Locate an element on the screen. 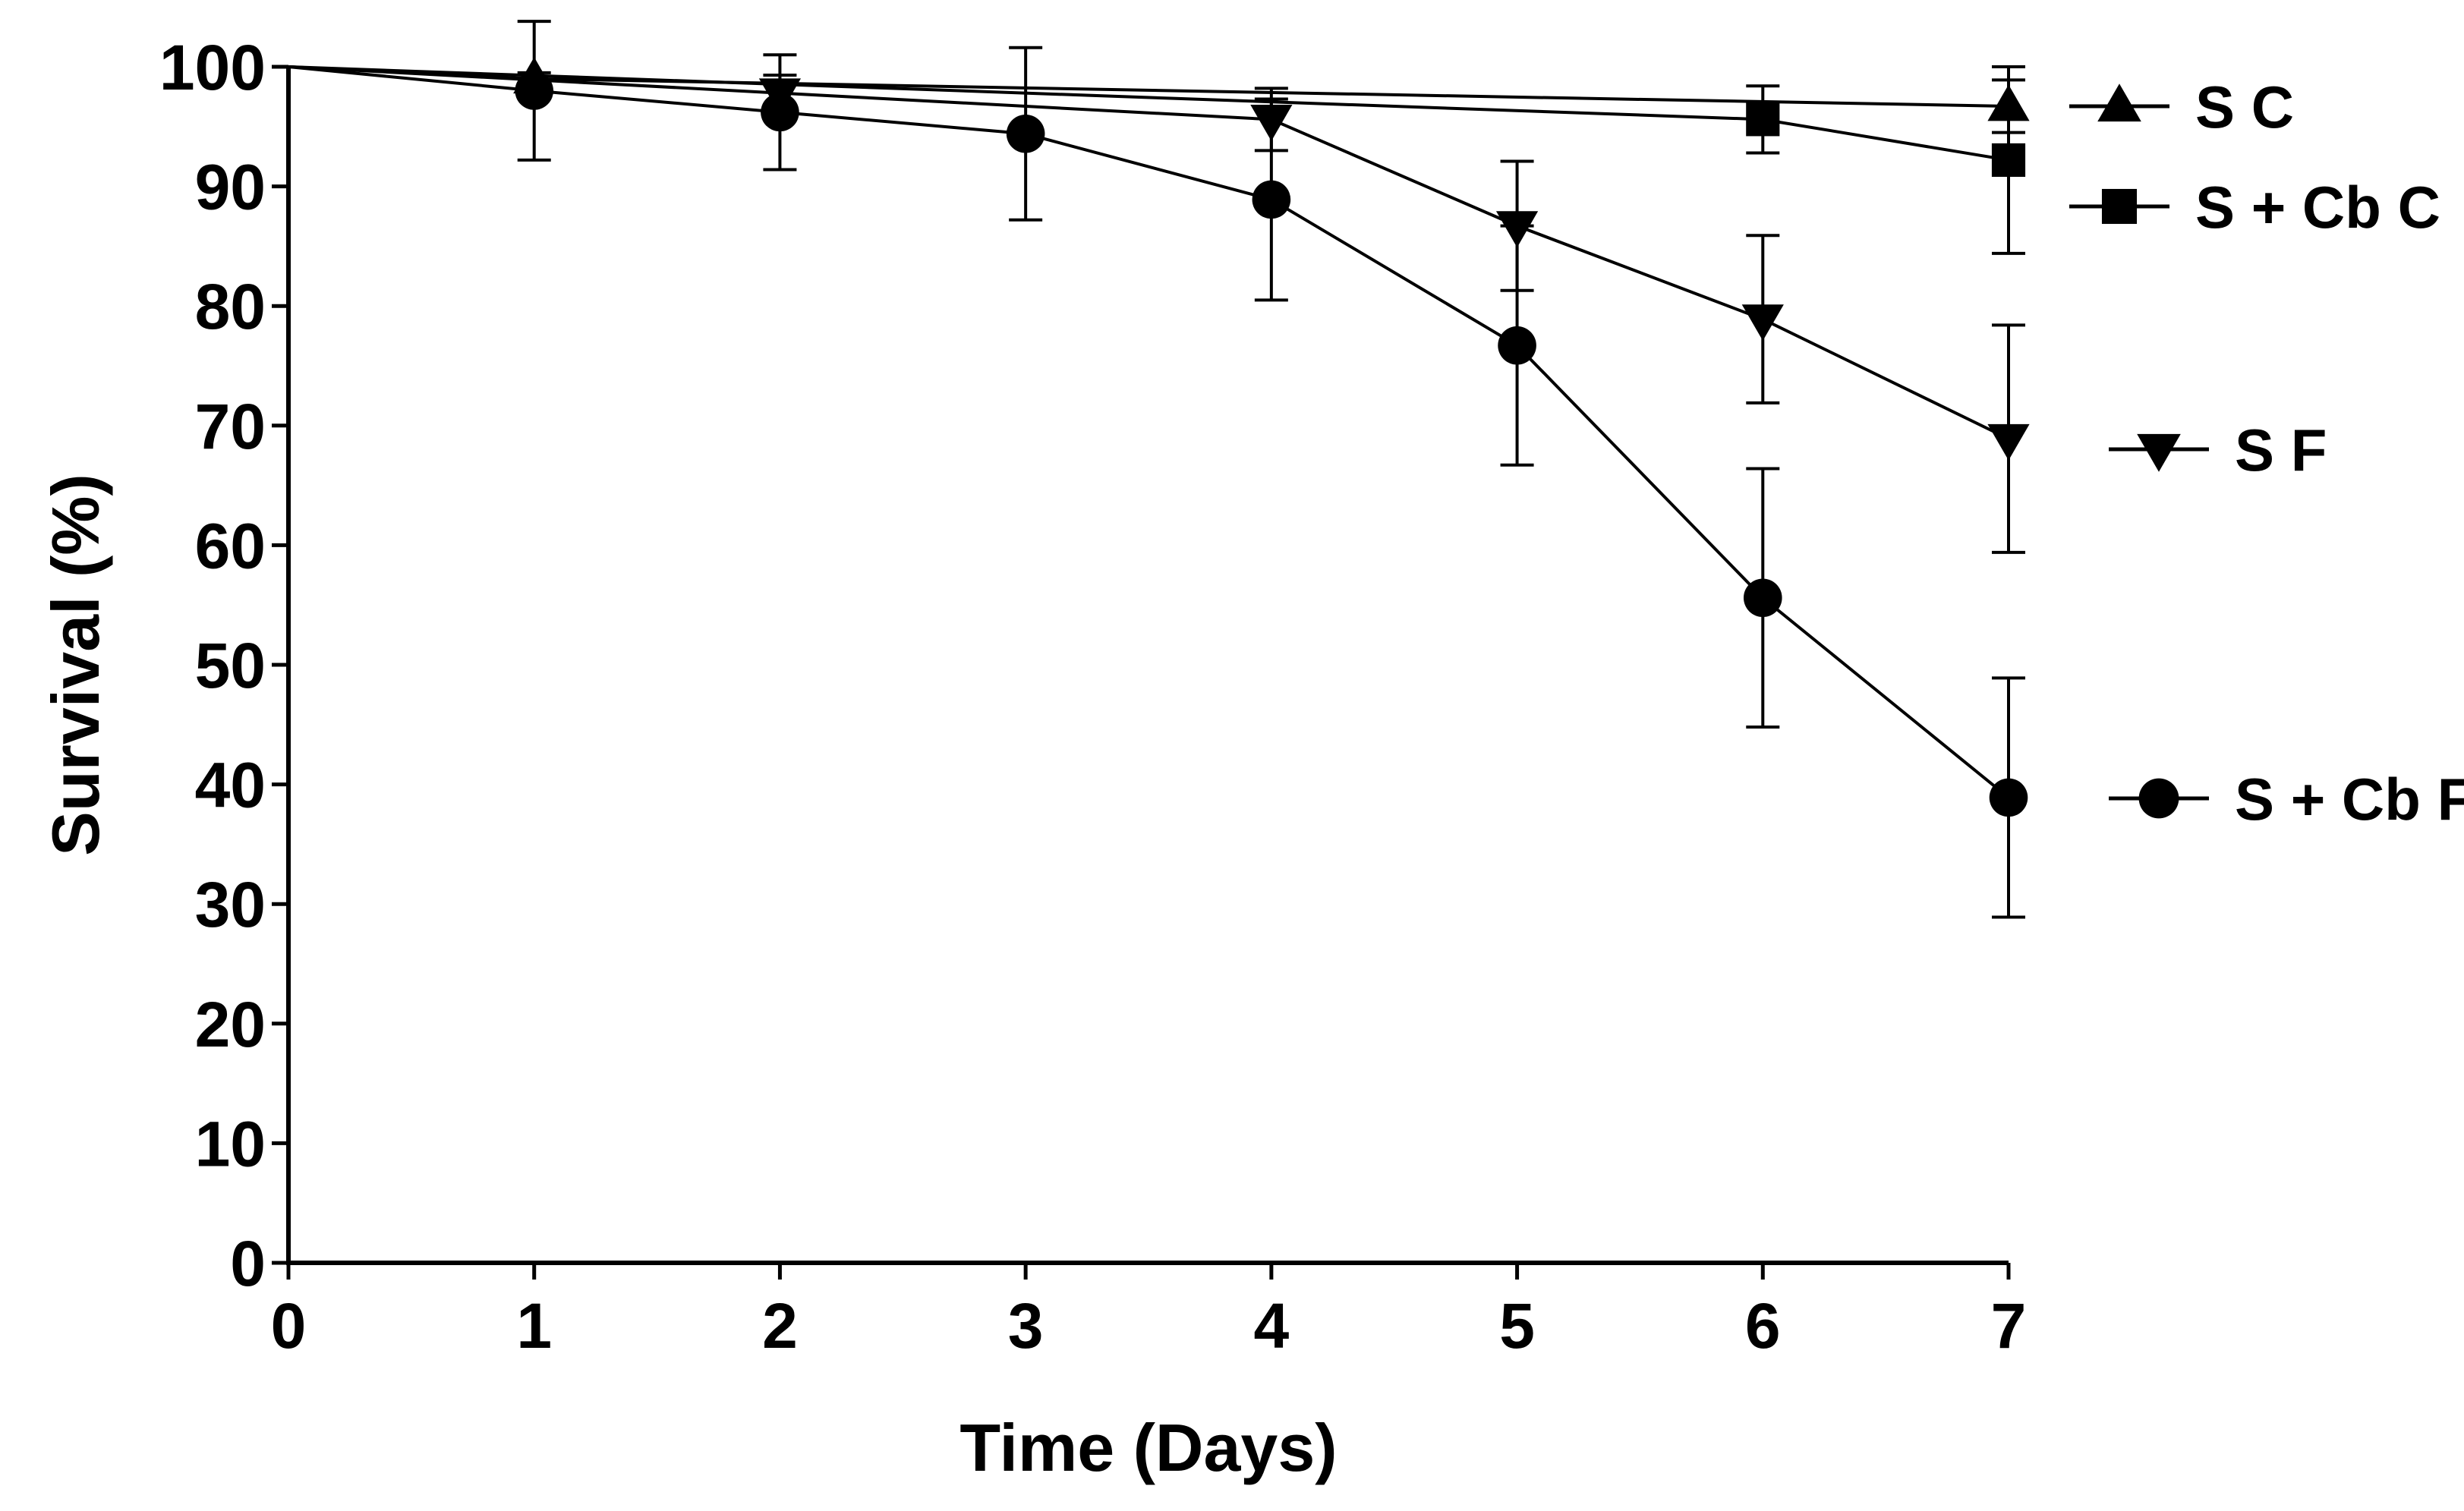 The width and height of the screenshot is (2464, 1511). x-axis-title: Time (Days) is located at coordinates (1148, 1447).